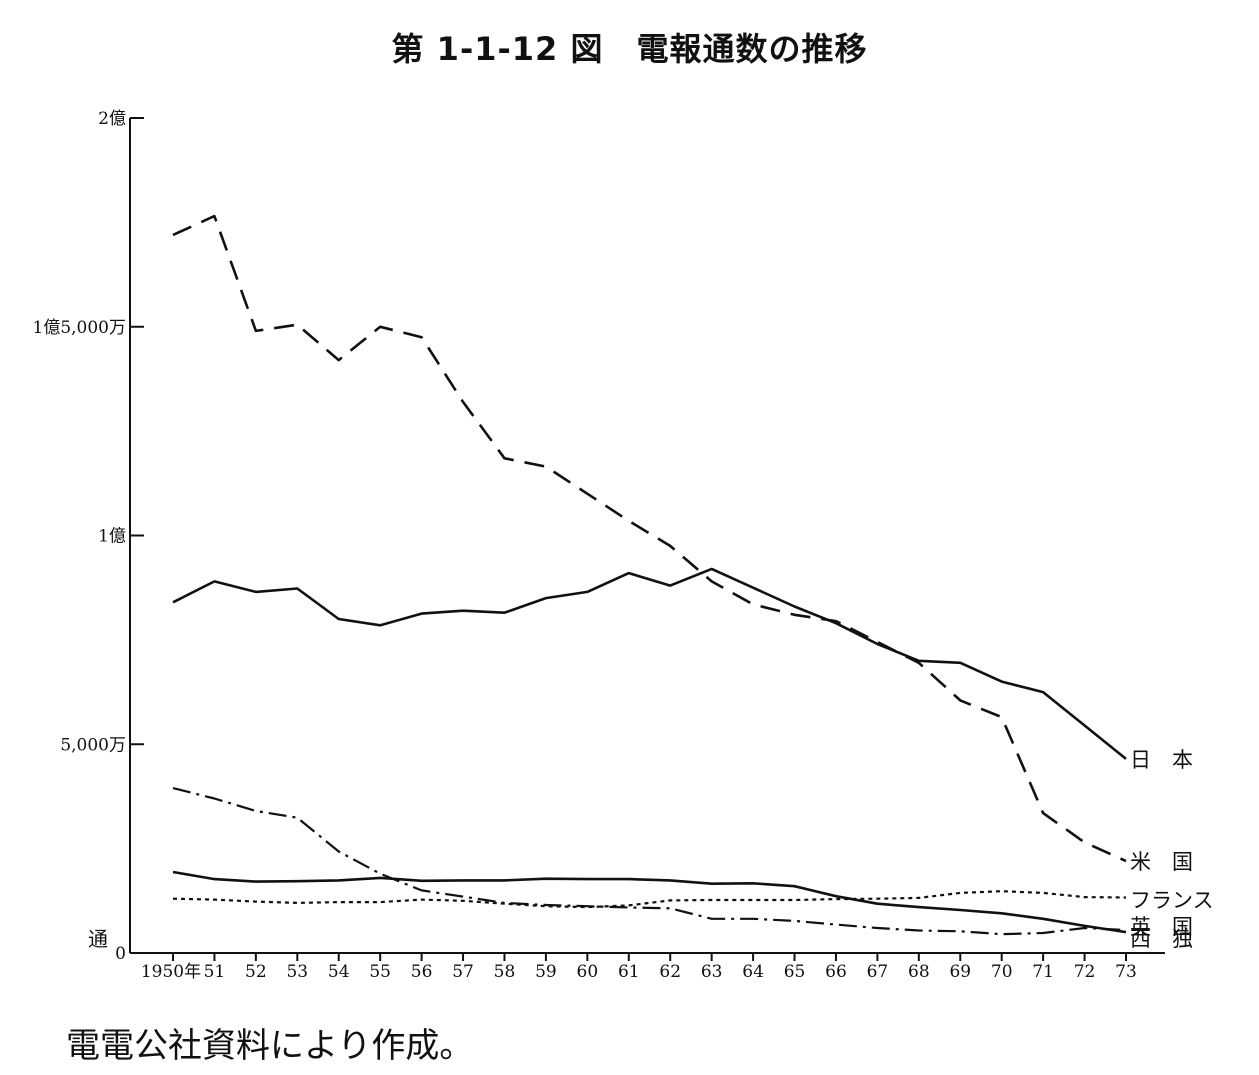  Describe the element at coordinates (93, 745) in the screenshot. I see `y-tick-label: 5,000万` at that location.